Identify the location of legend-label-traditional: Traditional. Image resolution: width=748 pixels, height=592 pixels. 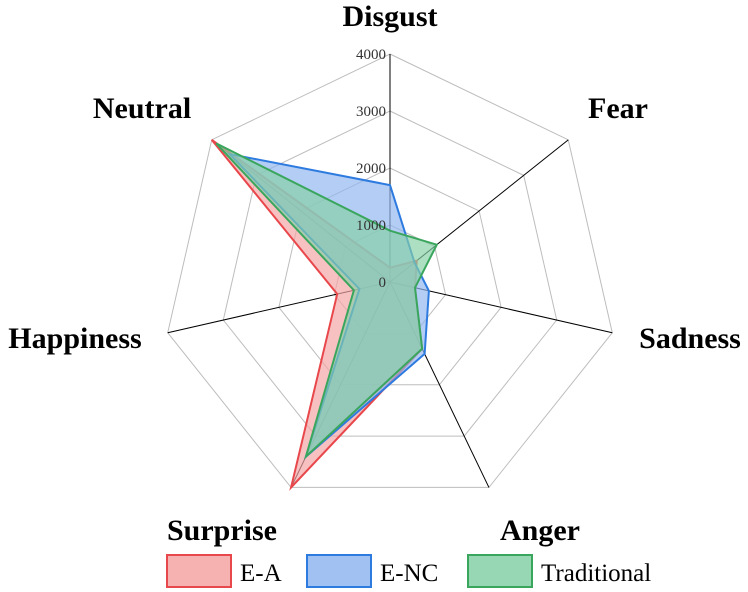
(596, 573).